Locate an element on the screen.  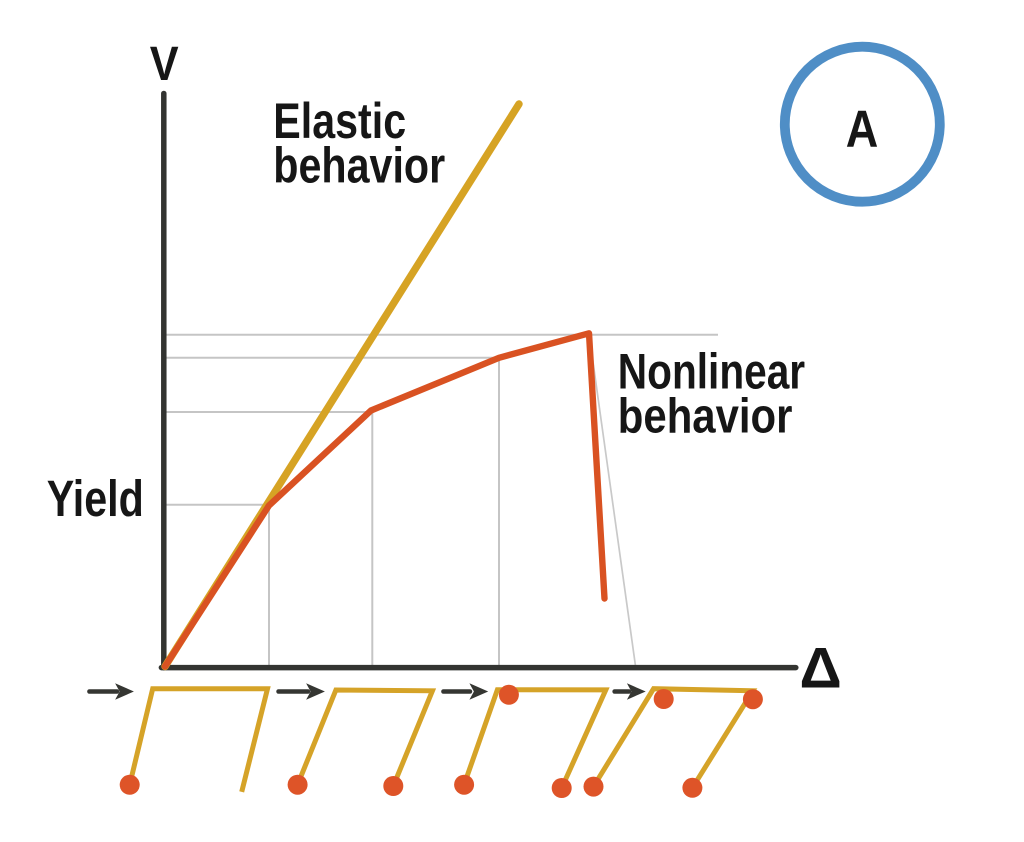
svg-text: V is located at coordinates (164, 64).